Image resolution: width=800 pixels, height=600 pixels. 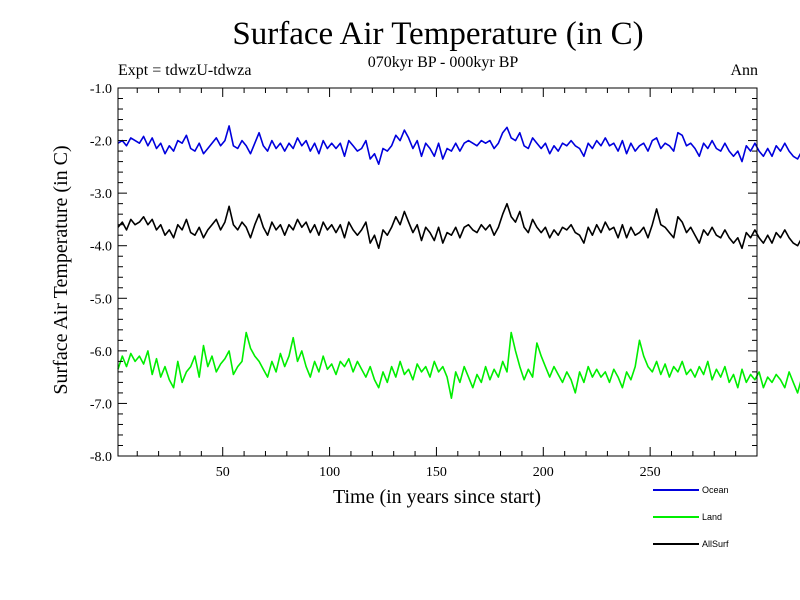 I want to click on x-tick-label: 200, so click(x=543, y=472).